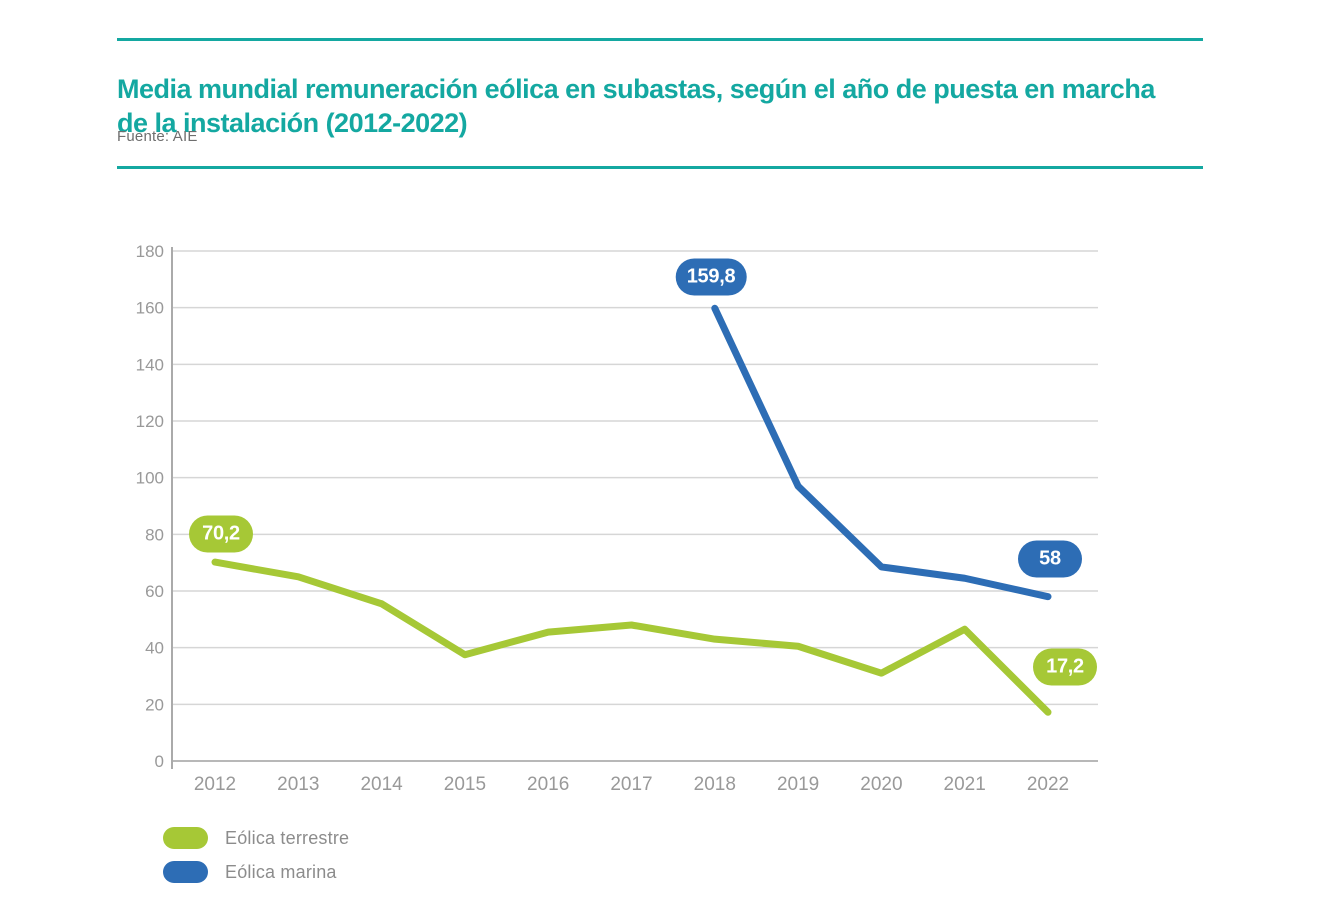 This screenshot has width=1320, height=924. I want to click on chart-legend: Eólica terrestre Eólica marina, so click(256, 861).